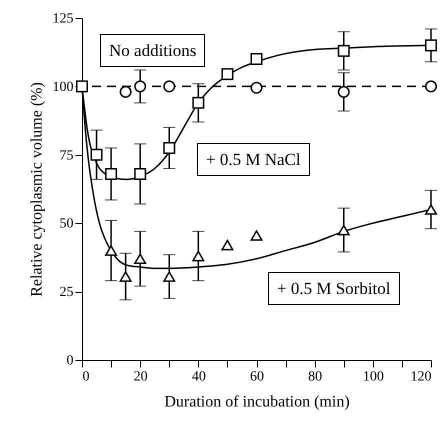 The width and height of the screenshot is (444, 424). Describe the element at coordinates (63, 19) in the screenshot. I see `y-tick-label: 125` at that location.